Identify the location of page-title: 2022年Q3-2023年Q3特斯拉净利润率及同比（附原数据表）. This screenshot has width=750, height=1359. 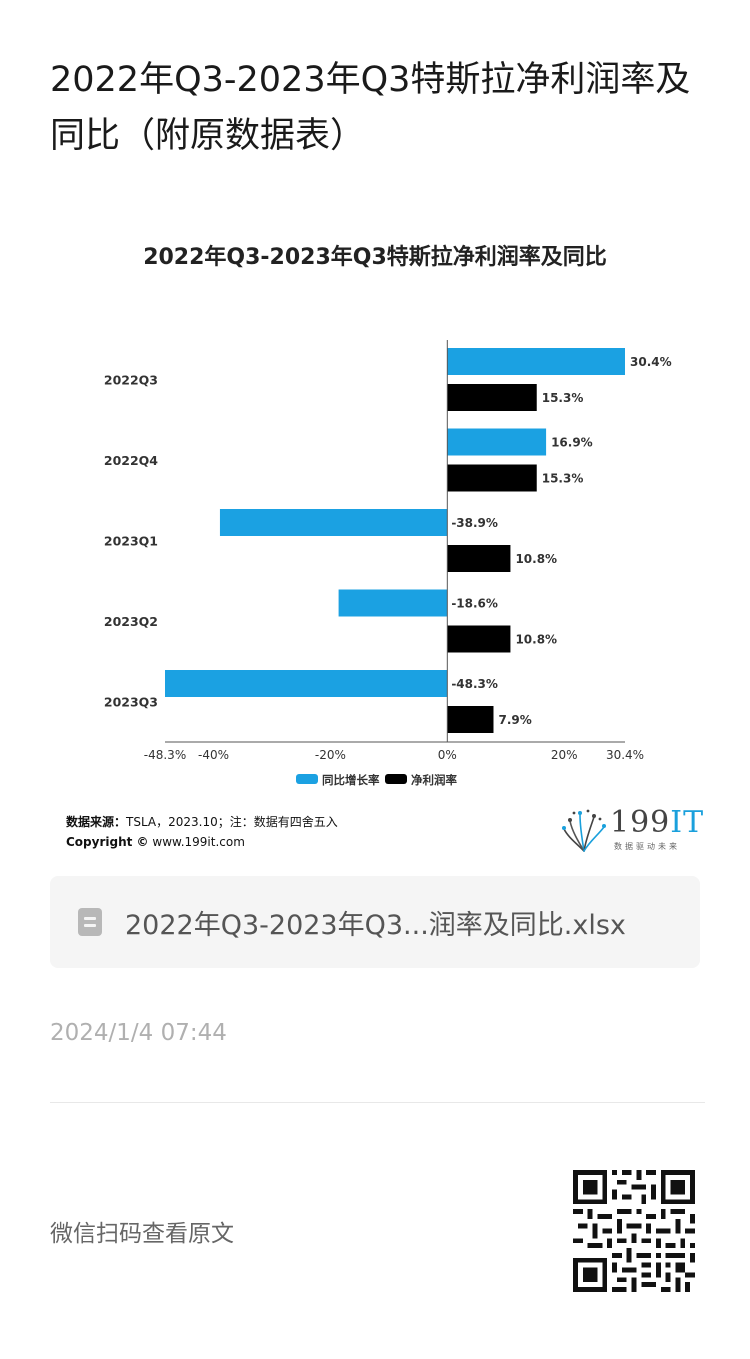
(370, 108).